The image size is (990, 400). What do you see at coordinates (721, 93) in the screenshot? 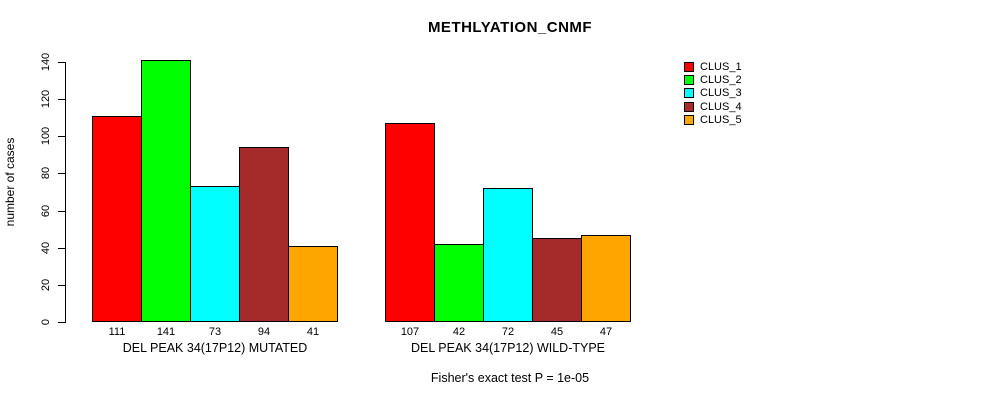
I see `legend-label-clus_3: CLUS_3` at bounding box center [721, 93].